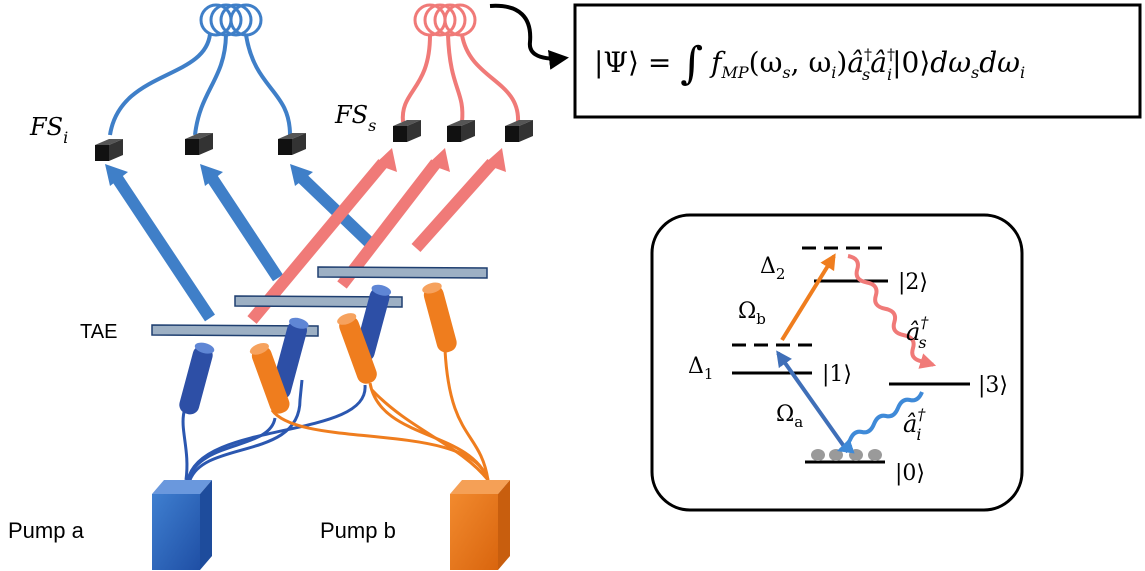 The height and width of the screenshot is (571, 1145). Describe the element at coordinates (809, 63) in the screenshot. I see `state-equation: |Ψ⟩ = ∫ fMP(ωs, ωi)â† sâ† i|0⟩dωsdωi` at that location.